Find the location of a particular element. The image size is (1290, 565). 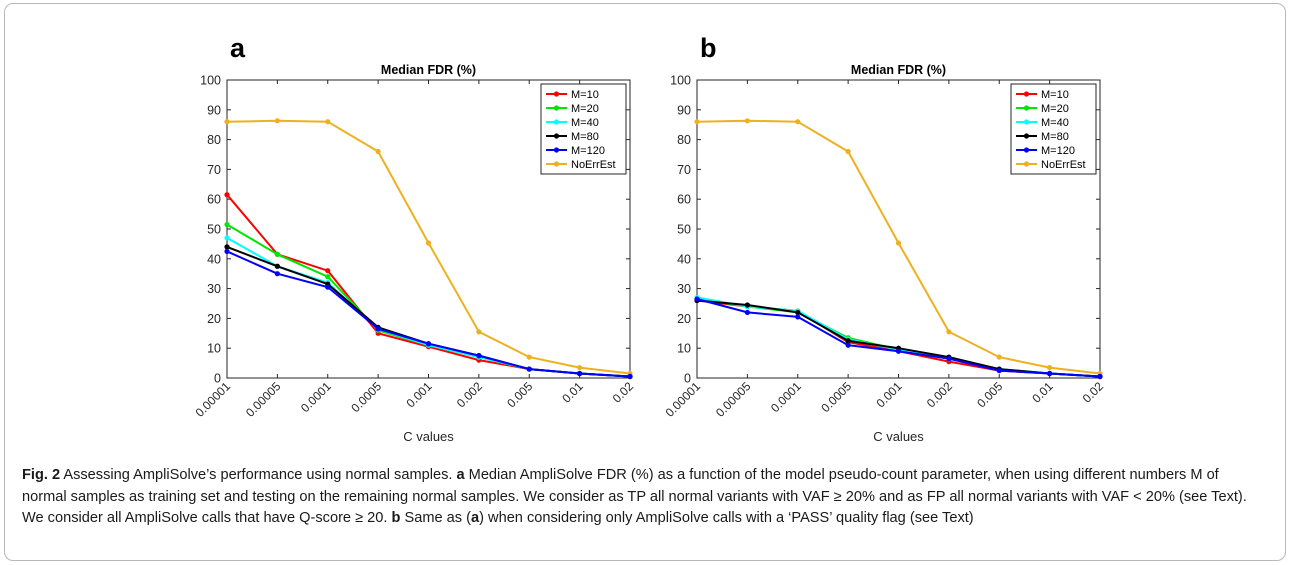

x-tick-label: 0.0001 is located at coordinates (786, 397).